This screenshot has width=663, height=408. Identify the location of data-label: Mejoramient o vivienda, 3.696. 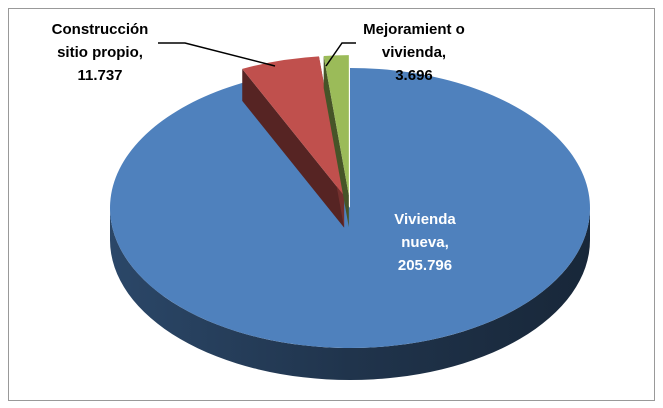
(414, 52).